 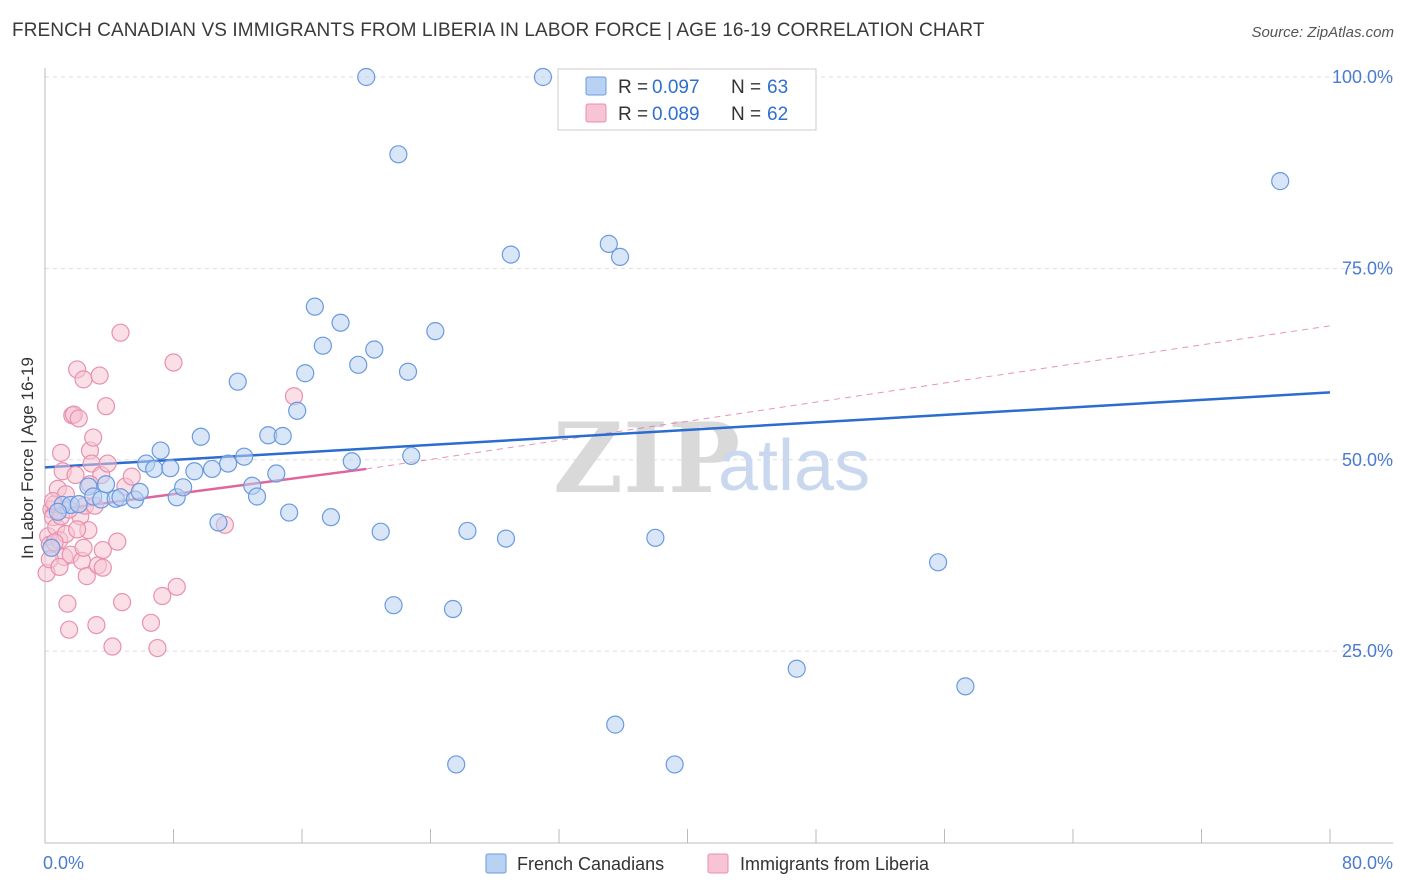 What do you see at coordinates (676, 114) in the screenshot?
I see `legend-r-value-1: 0.089` at bounding box center [676, 114].